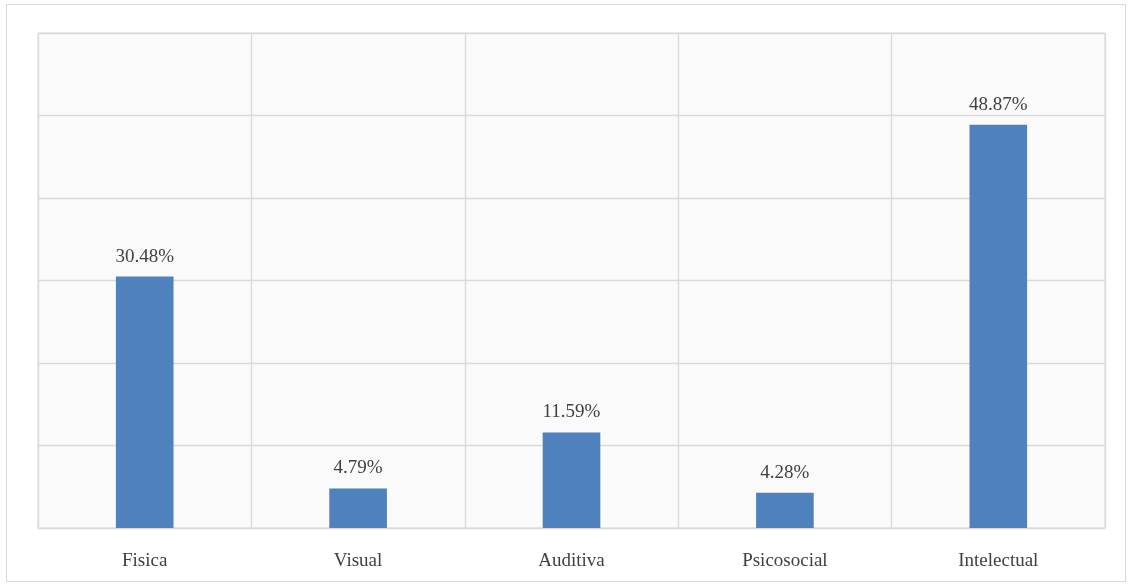  I want to click on data-label: 48.87%, so click(998, 103).